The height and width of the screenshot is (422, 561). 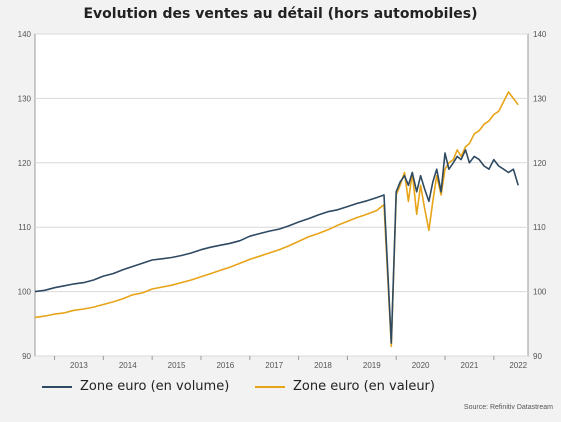 I want to click on x-tick-label: 2019, so click(x=372, y=365).